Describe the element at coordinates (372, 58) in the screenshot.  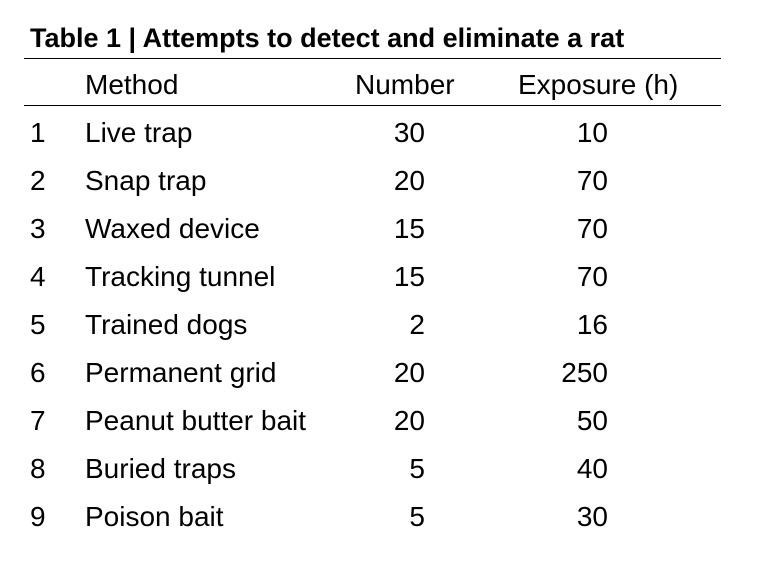
I see `top-rule` at that location.